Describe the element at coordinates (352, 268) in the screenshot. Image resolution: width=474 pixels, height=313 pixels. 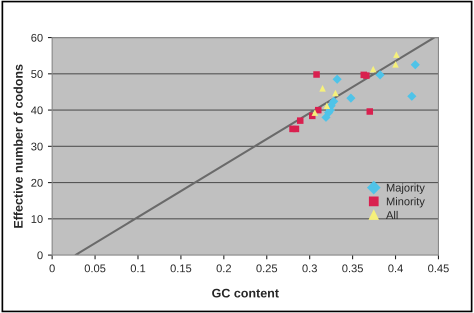
I see `x-tick-label: 0.35` at that location.